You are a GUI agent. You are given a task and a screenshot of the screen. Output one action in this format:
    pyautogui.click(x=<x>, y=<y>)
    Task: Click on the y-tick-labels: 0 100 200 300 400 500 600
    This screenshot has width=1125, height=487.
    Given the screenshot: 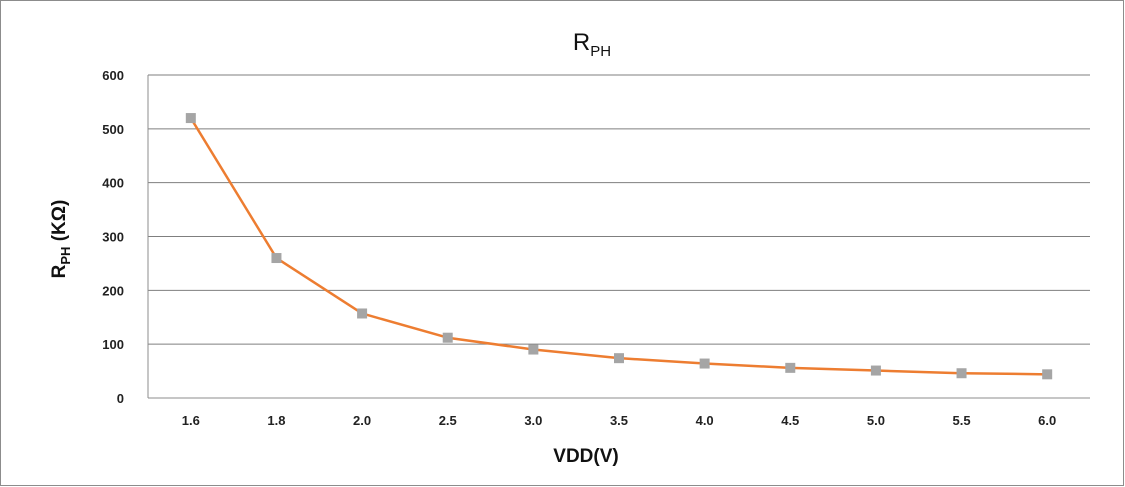 What is the action you would take?
    pyautogui.click(x=113, y=237)
    